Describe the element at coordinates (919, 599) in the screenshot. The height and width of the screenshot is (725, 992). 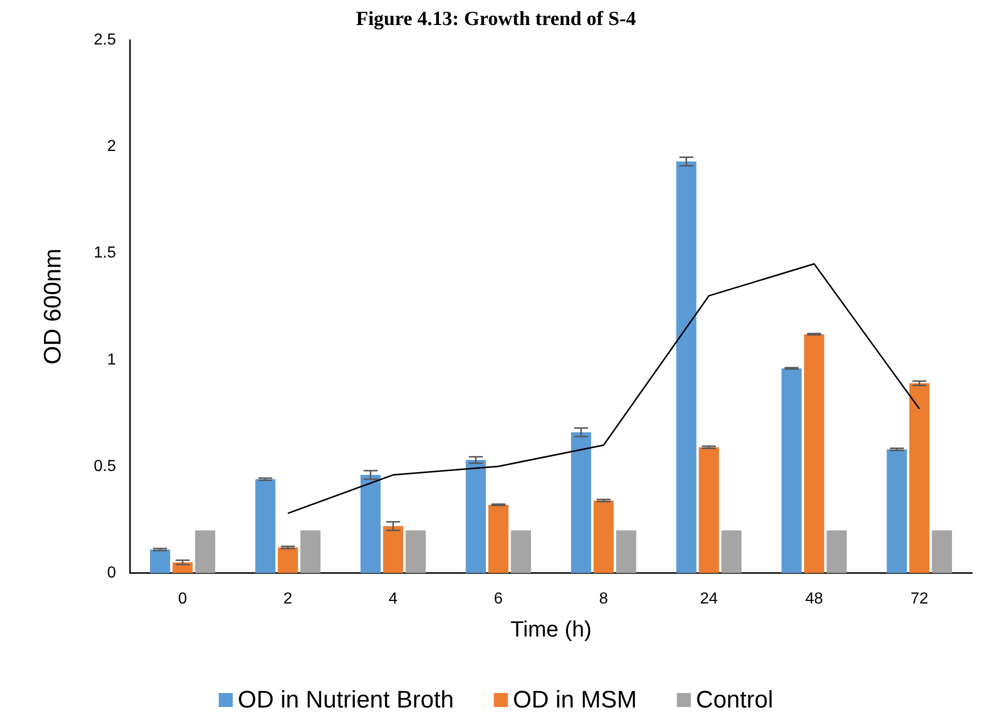
I see `x-tick-label: 72` at that location.